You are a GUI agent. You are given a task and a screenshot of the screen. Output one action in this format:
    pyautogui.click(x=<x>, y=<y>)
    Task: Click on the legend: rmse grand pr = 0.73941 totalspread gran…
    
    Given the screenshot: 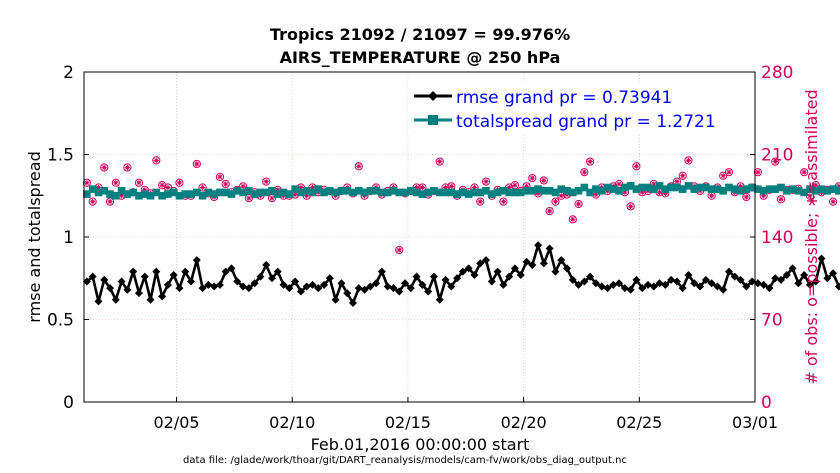 What is the action you would take?
    pyautogui.click(x=578, y=109)
    